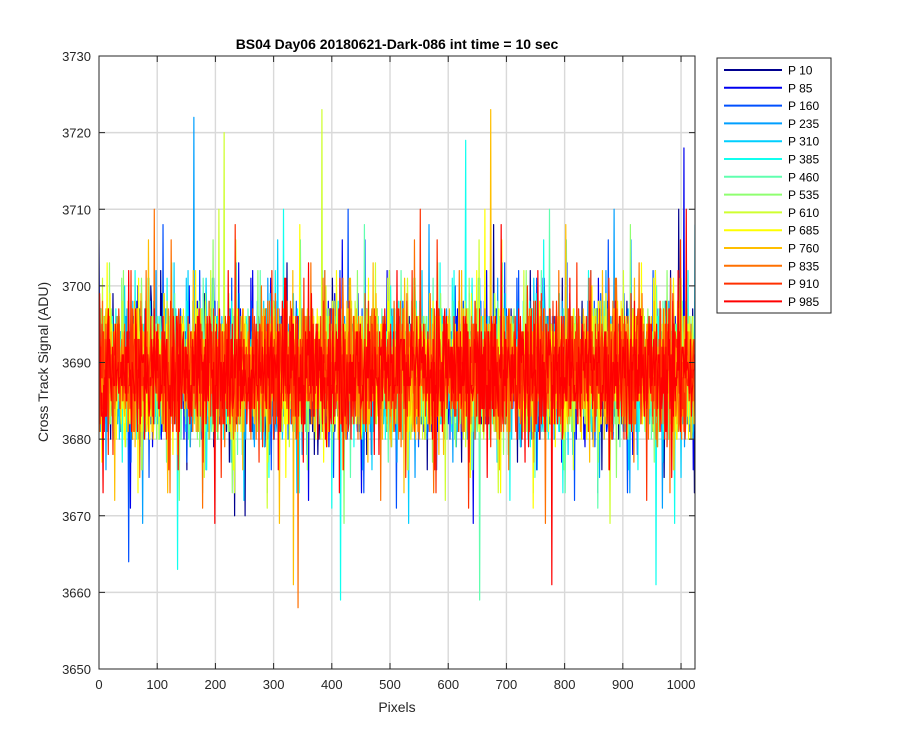 The height and width of the screenshot is (750, 900). Describe the element at coordinates (507, 684) in the screenshot. I see `x-tick-label: 700` at that location.